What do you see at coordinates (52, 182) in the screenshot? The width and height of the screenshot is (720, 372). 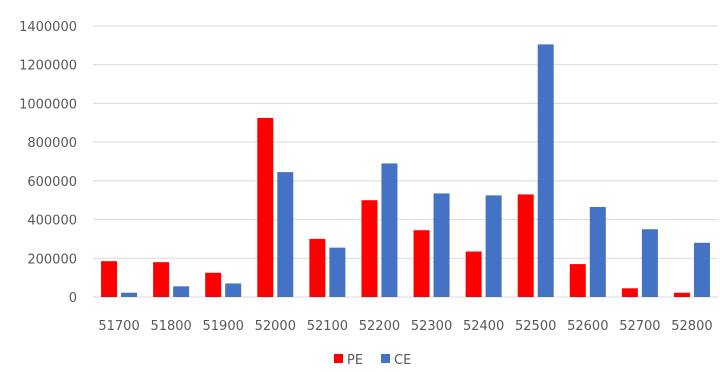 I see `y-tick-label: 600000` at bounding box center [52, 182].